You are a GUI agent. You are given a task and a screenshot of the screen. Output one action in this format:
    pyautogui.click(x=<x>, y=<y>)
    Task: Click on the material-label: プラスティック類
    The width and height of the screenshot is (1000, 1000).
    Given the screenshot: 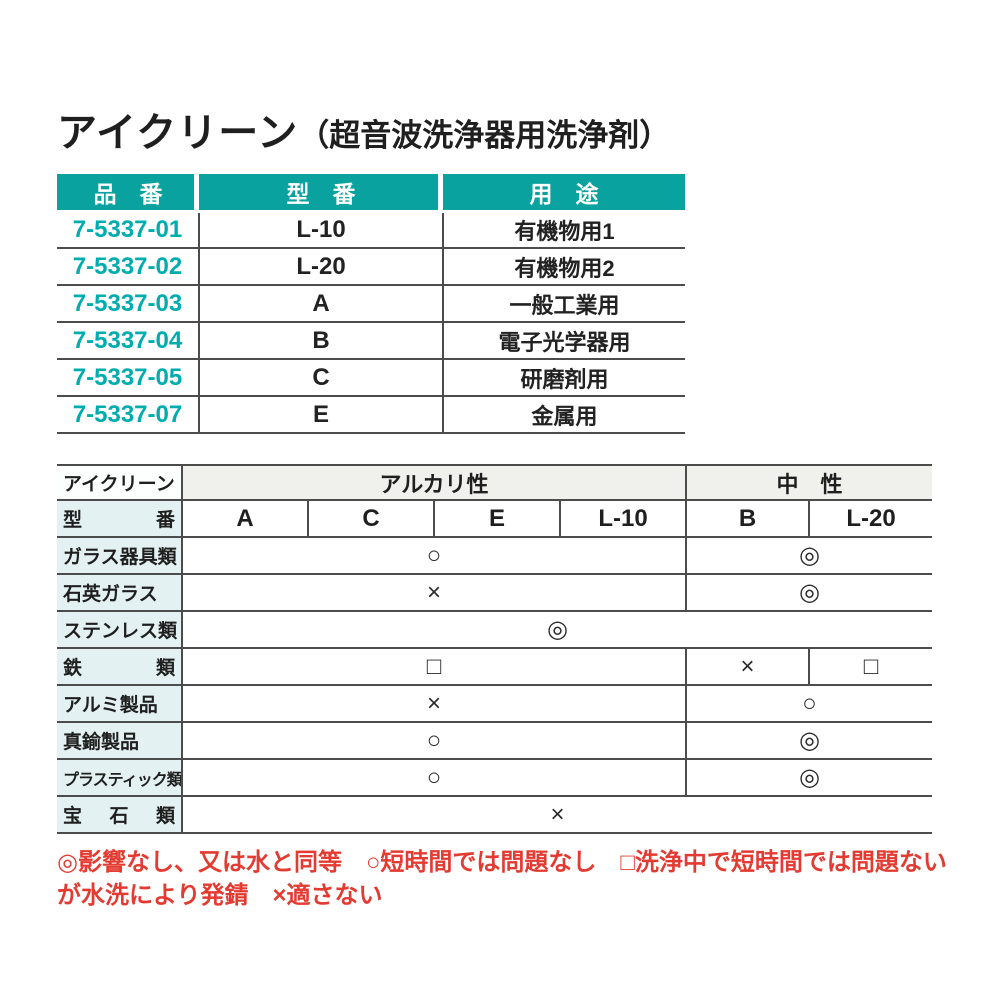 What is the action you would take?
    pyautogui.click(x=120, y=778)
    